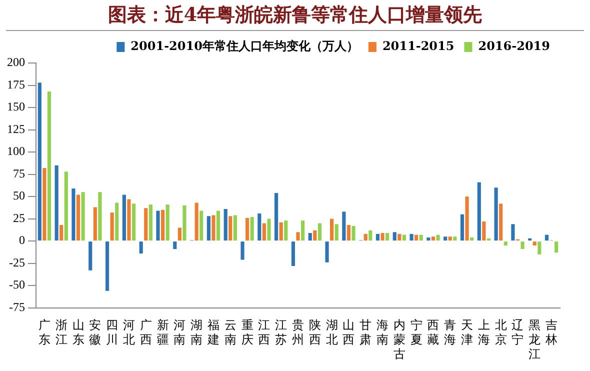 Image resolution: width=590 pixels, height=371 pixels. Describe the element at coordinates (16, 151) in the screenshot. I see `y-tick-label: 100` at that location.